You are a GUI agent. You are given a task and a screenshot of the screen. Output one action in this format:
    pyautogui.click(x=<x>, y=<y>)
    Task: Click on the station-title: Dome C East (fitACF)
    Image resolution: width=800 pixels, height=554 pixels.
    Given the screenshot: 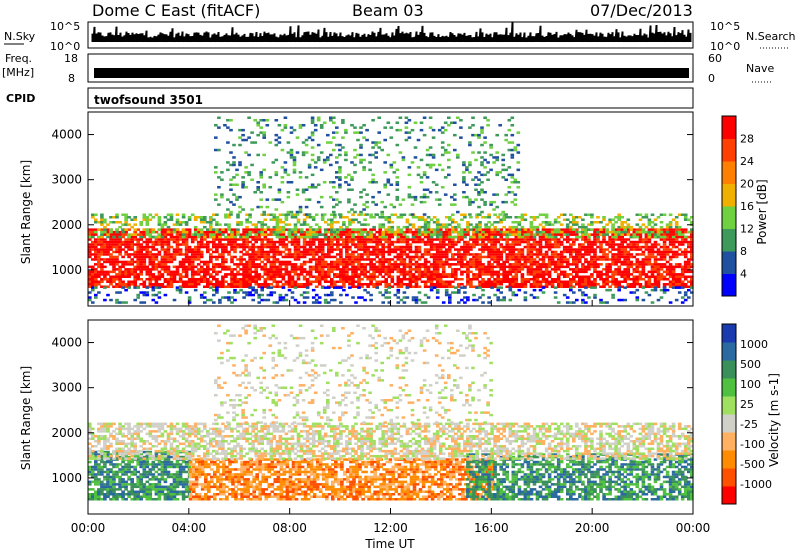 What is the action you would take?
    pyautogui.click(x=176, y=10)
    